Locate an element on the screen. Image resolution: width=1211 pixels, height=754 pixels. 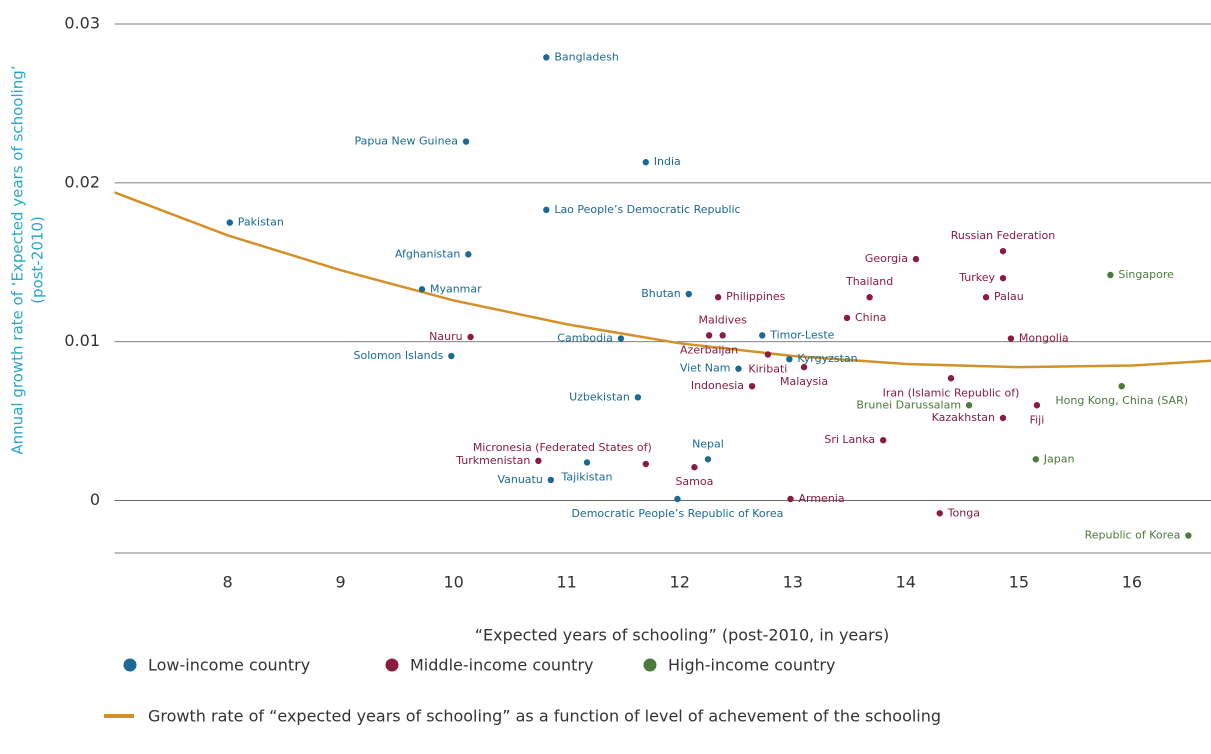
x-tick-label: 14 is located at coordinates (906, 582).